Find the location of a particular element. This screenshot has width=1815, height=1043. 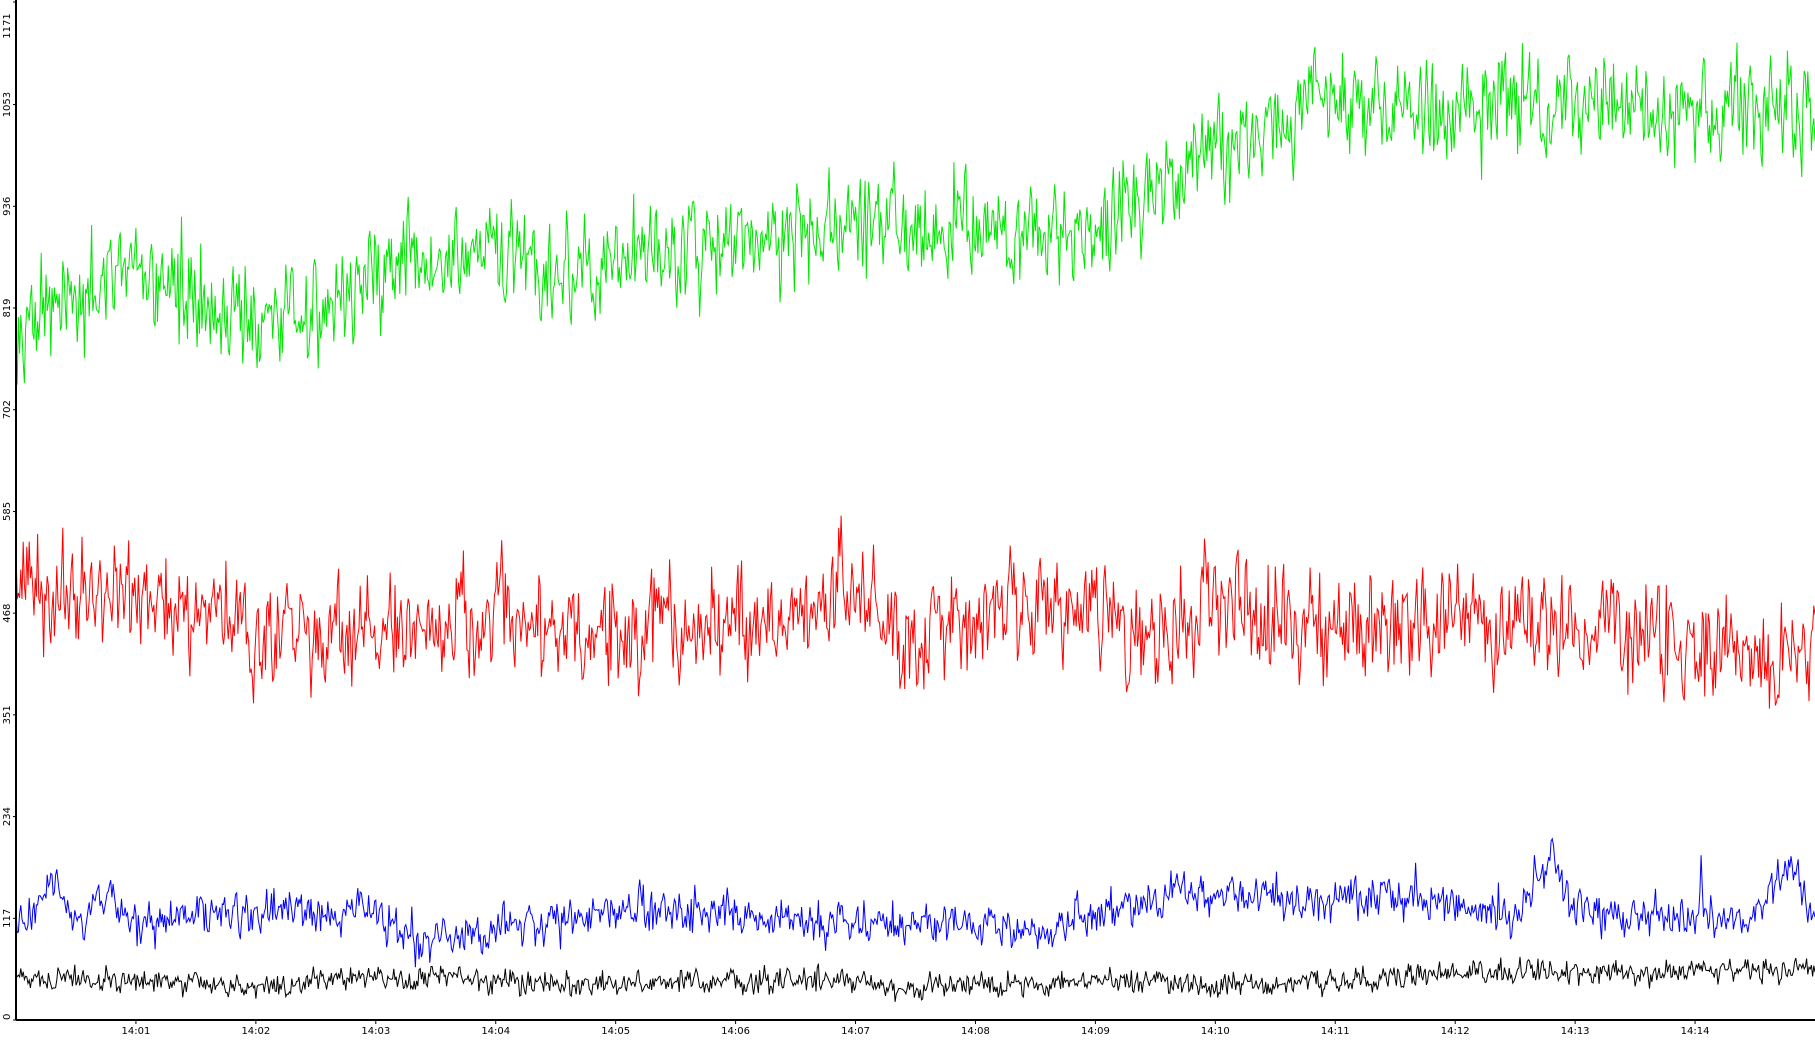

y-axis-ticks: 0 117 234 351 468 585 702 819 936 1053 1171 is located at coordinates (9, 511).